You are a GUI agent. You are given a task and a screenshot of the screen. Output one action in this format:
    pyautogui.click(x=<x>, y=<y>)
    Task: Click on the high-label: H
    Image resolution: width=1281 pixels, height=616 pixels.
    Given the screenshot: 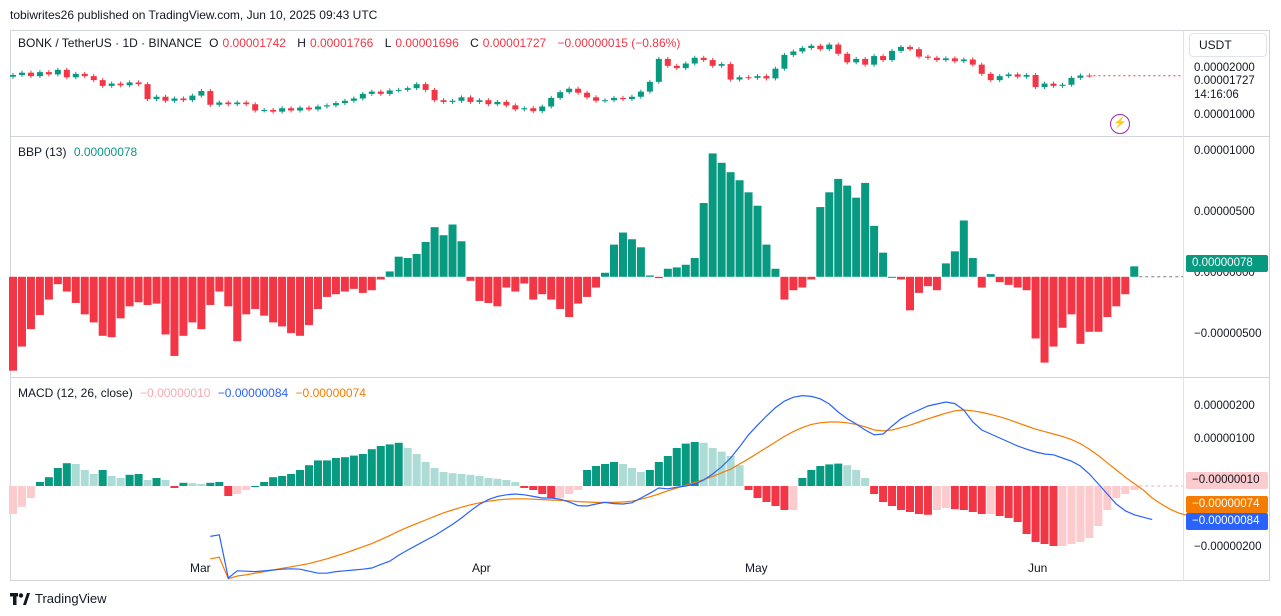 What is the action you would take?
    pyautogui.click(x=301, y=43)
    